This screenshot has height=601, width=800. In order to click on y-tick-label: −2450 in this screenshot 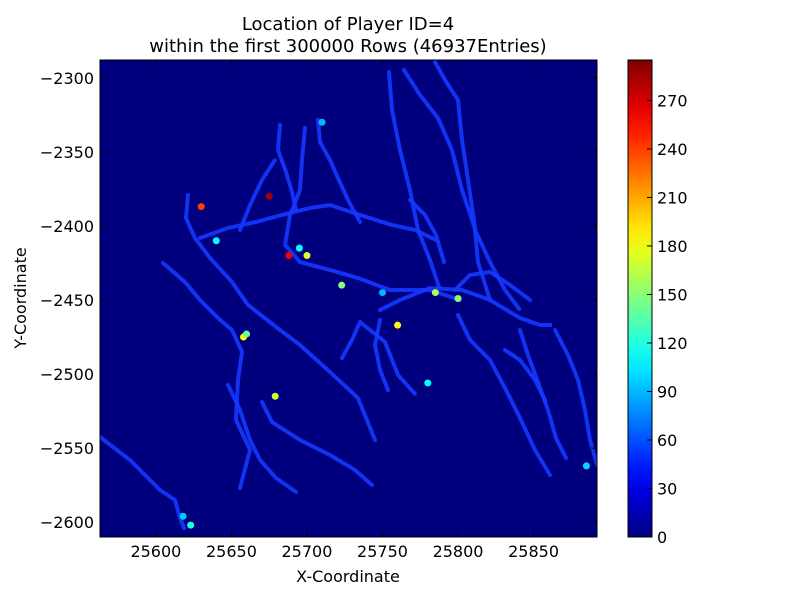, I will do `click(67, 300)`.